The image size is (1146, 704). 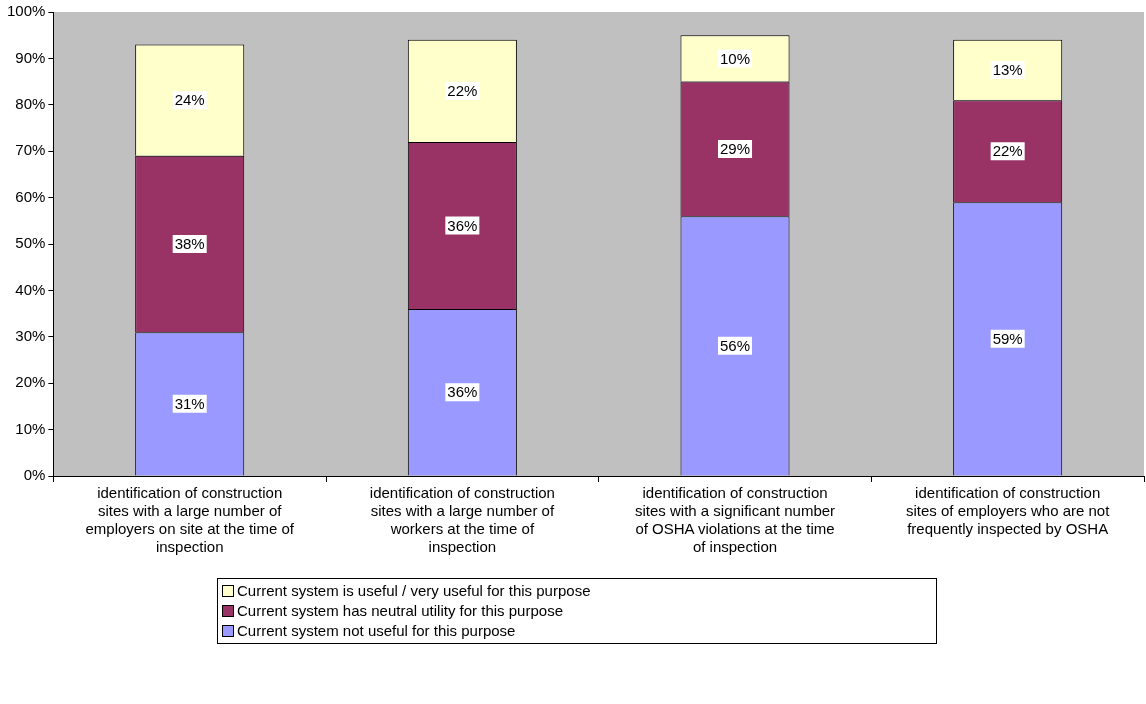 I want to click on data-label: 38%, so click(x=189, y=244).